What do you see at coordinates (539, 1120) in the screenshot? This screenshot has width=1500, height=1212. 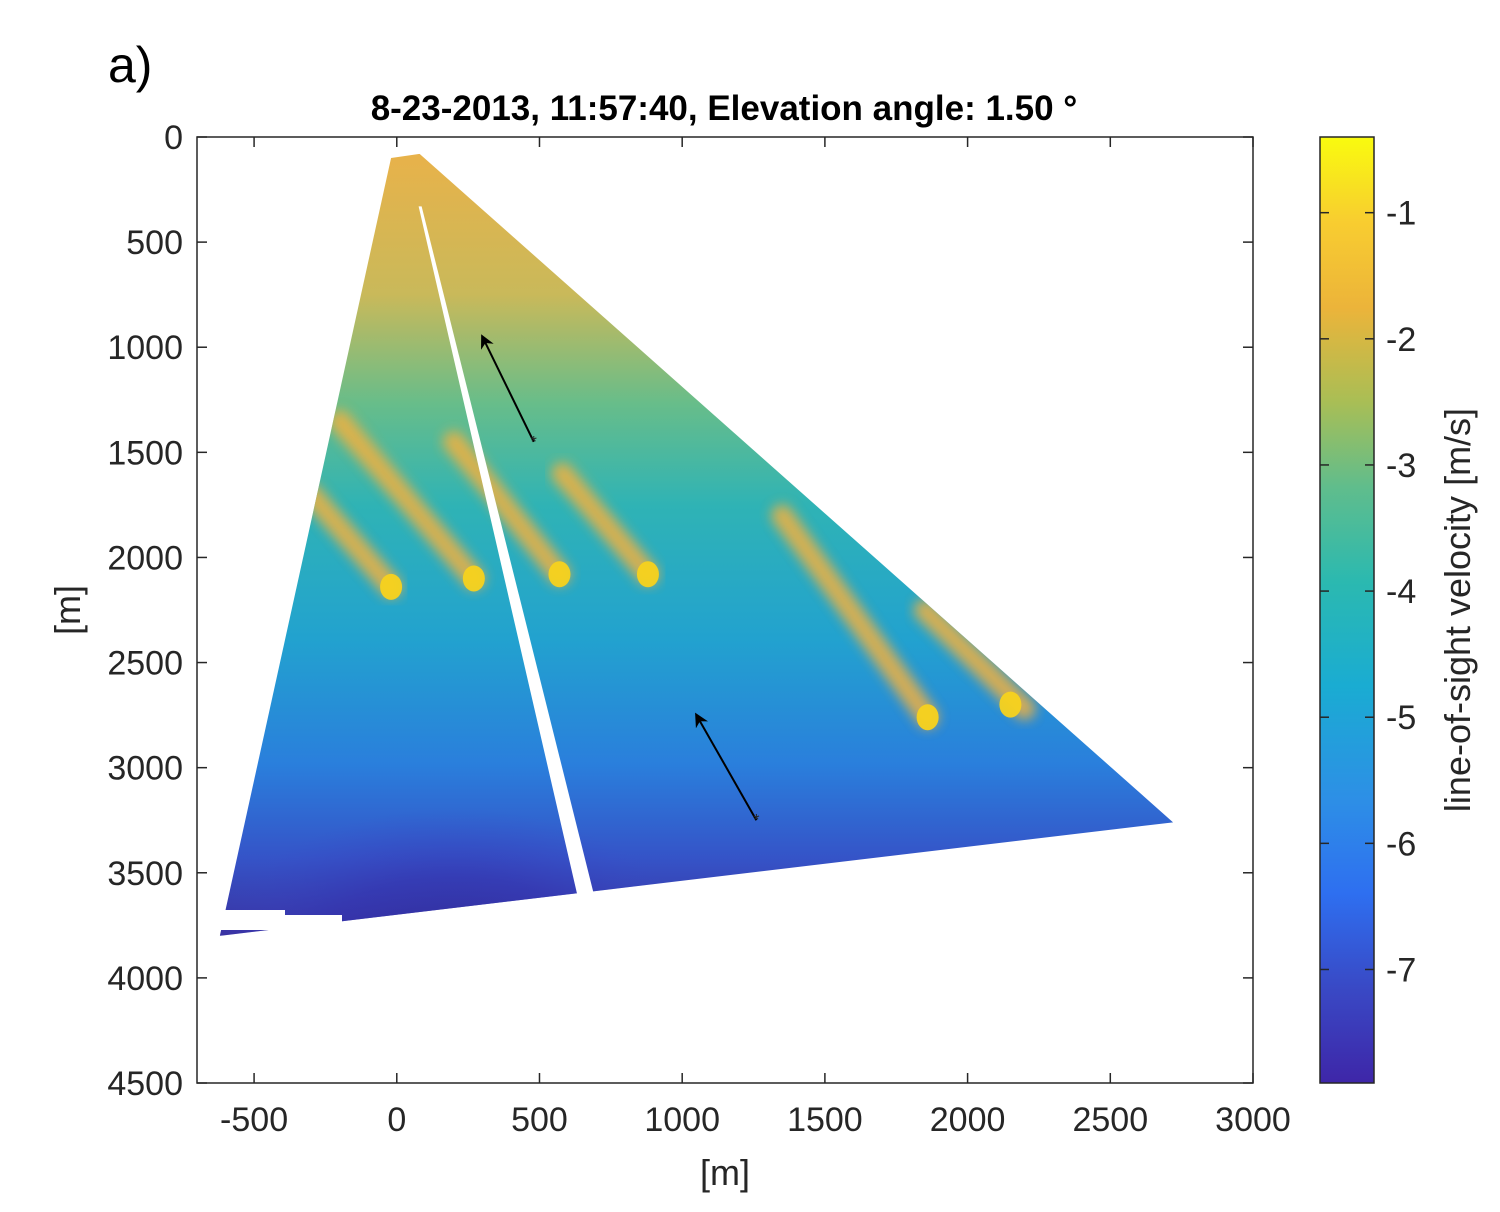 I see `x-tick-label-2: 500` at bounding box center [539, 1120].